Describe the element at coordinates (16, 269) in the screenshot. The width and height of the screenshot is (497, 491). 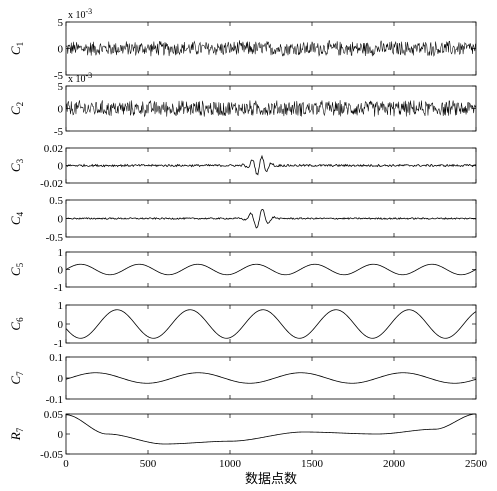
I see `y-axis-label: C5` at that location.